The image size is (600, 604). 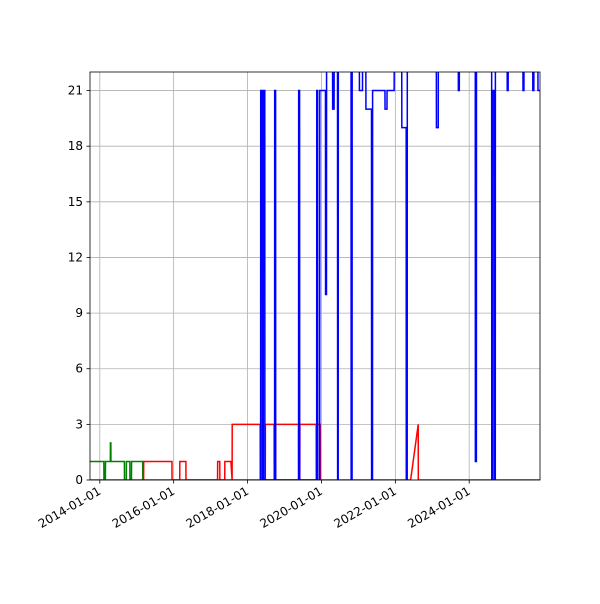 What do you see at coordinates (204, 461) in the screenshot?
I see `series-line` at bounding box center [204, 461].